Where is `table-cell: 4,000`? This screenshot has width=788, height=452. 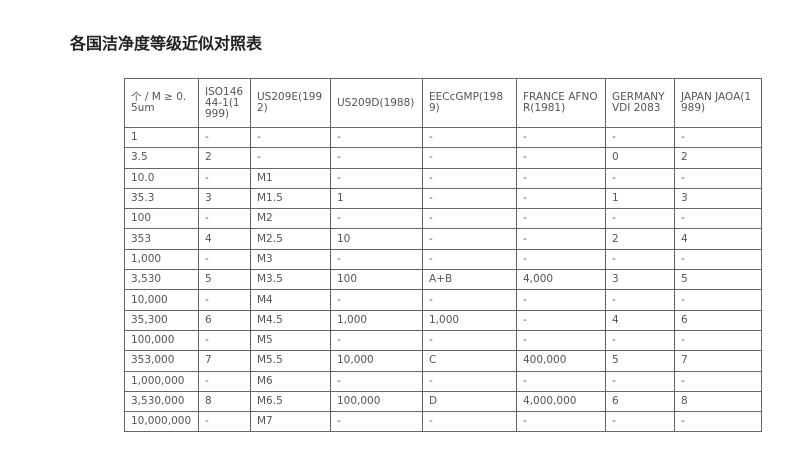 table-cell: 4,000 is located at coordinates (561, 280).